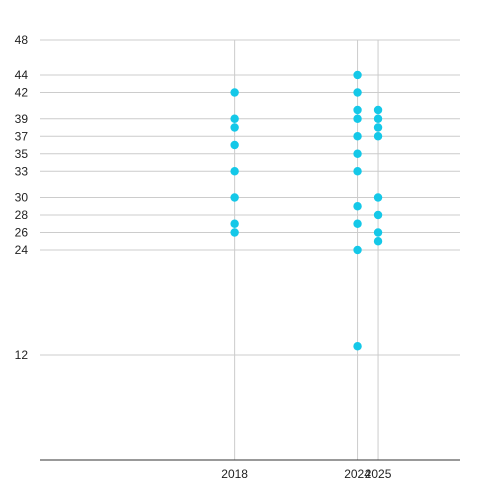 This screenshot has width=500, height=500. What do you see at coordinates (22, 119) in the screenshot?
I see `y-tick-label: 39` at bounding box center [22, 119].